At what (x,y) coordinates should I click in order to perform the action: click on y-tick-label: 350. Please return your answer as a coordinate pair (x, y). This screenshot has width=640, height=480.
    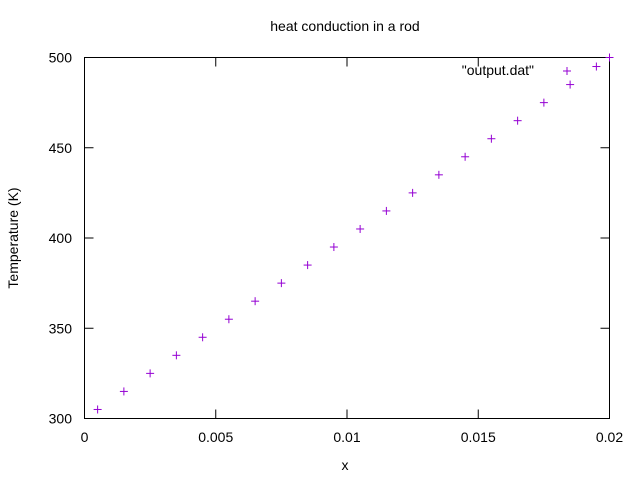
    Looking at the image, I should click on (61, 328).